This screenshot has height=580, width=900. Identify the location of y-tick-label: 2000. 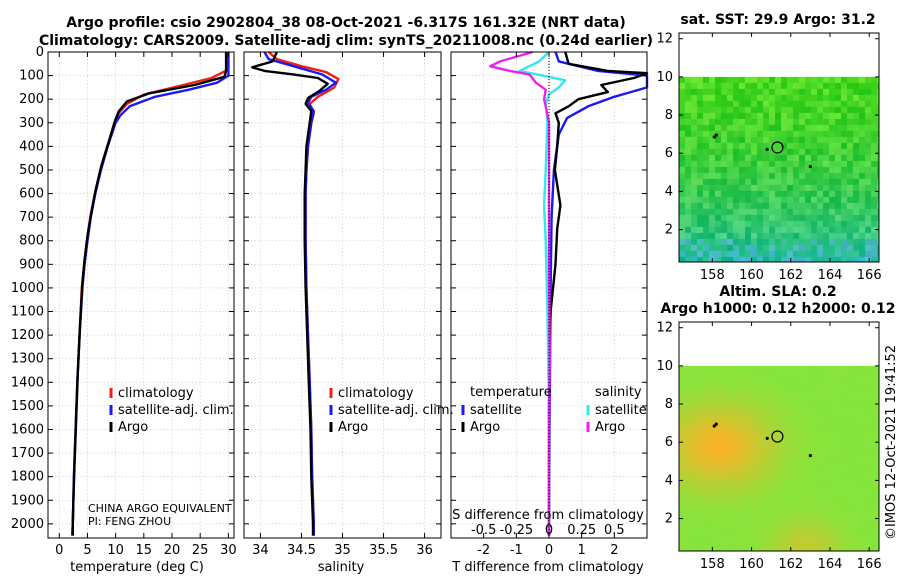
(27, 524).